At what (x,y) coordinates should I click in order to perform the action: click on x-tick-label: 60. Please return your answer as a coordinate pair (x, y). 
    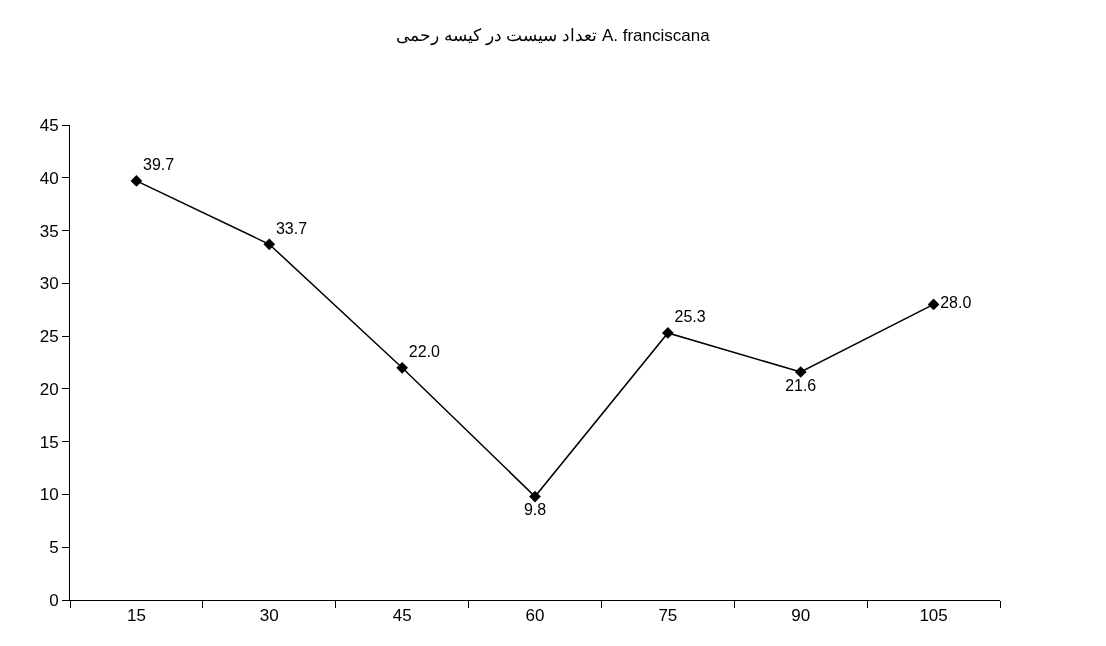
    Looking at the image, I should click on (535, 616).